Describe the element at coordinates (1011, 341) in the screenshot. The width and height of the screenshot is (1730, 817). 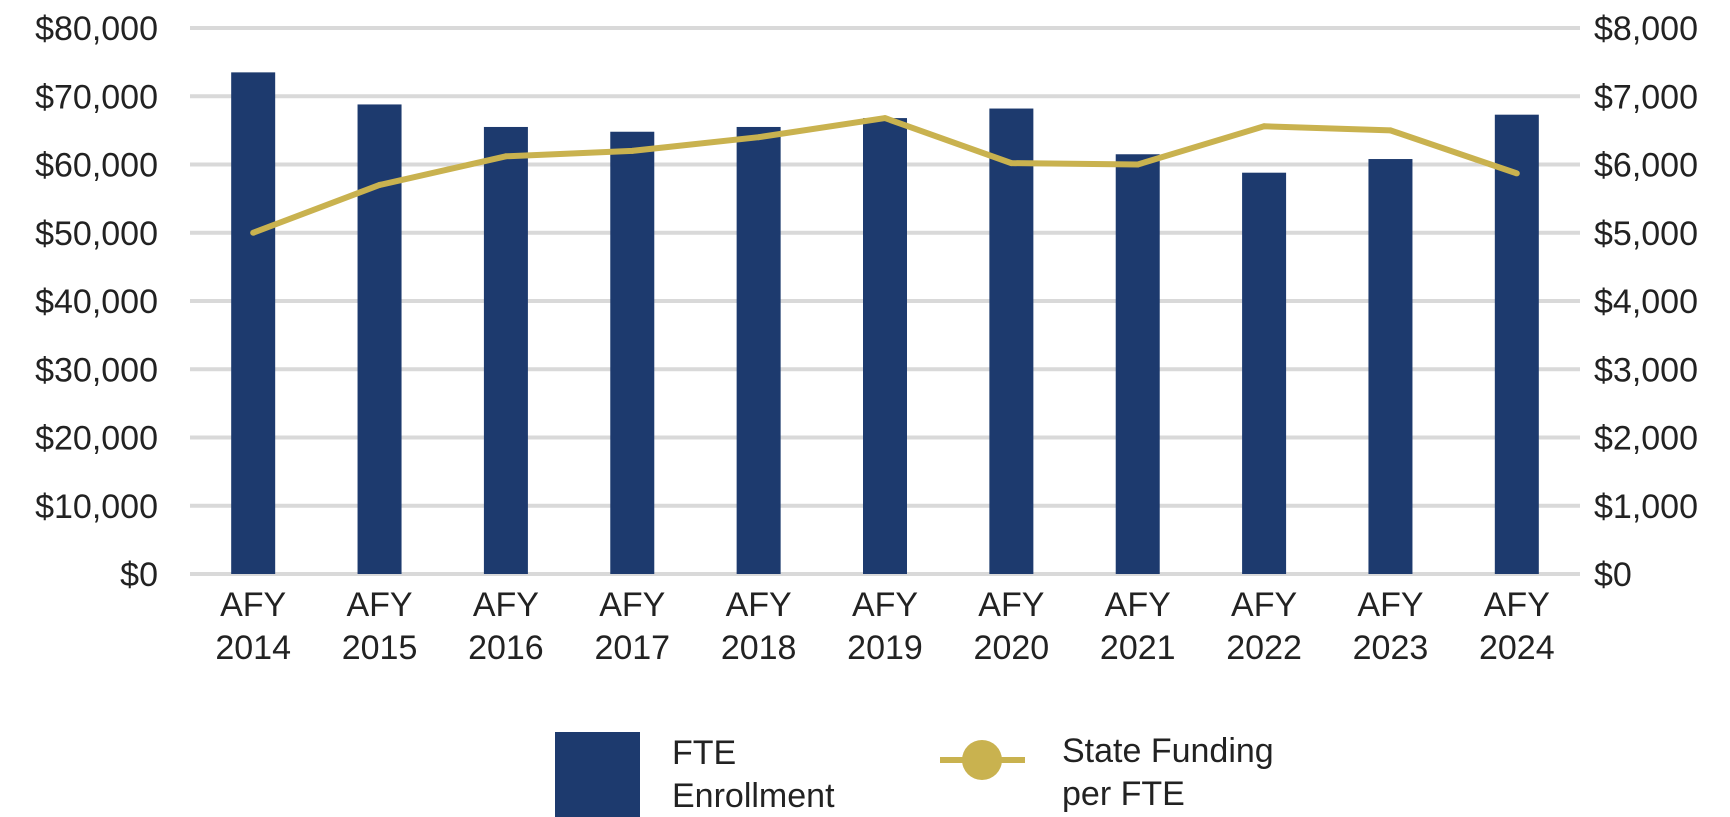
I see `bar-fte-2020` at that location.